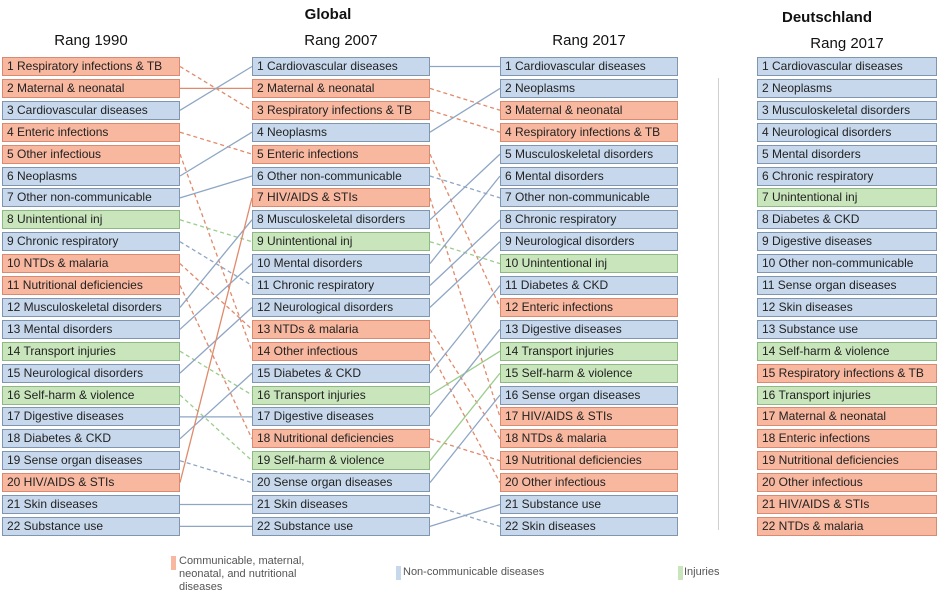  Describe the element at coordinates (589, 395) in the screenshot. I see `rank-2017-item: 16 Sense organ diseases` at that location.